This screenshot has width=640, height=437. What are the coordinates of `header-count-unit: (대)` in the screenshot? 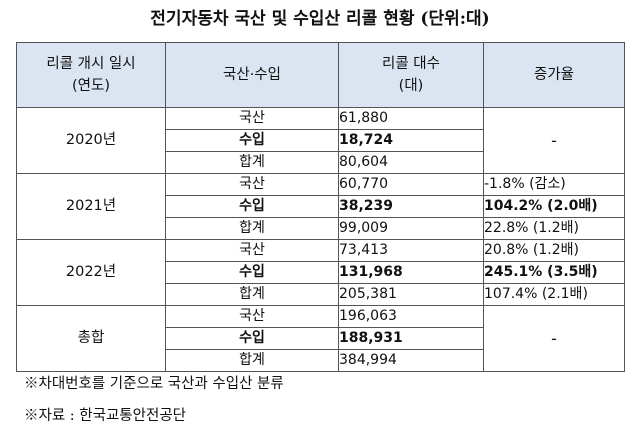 It's located at (411, 86).